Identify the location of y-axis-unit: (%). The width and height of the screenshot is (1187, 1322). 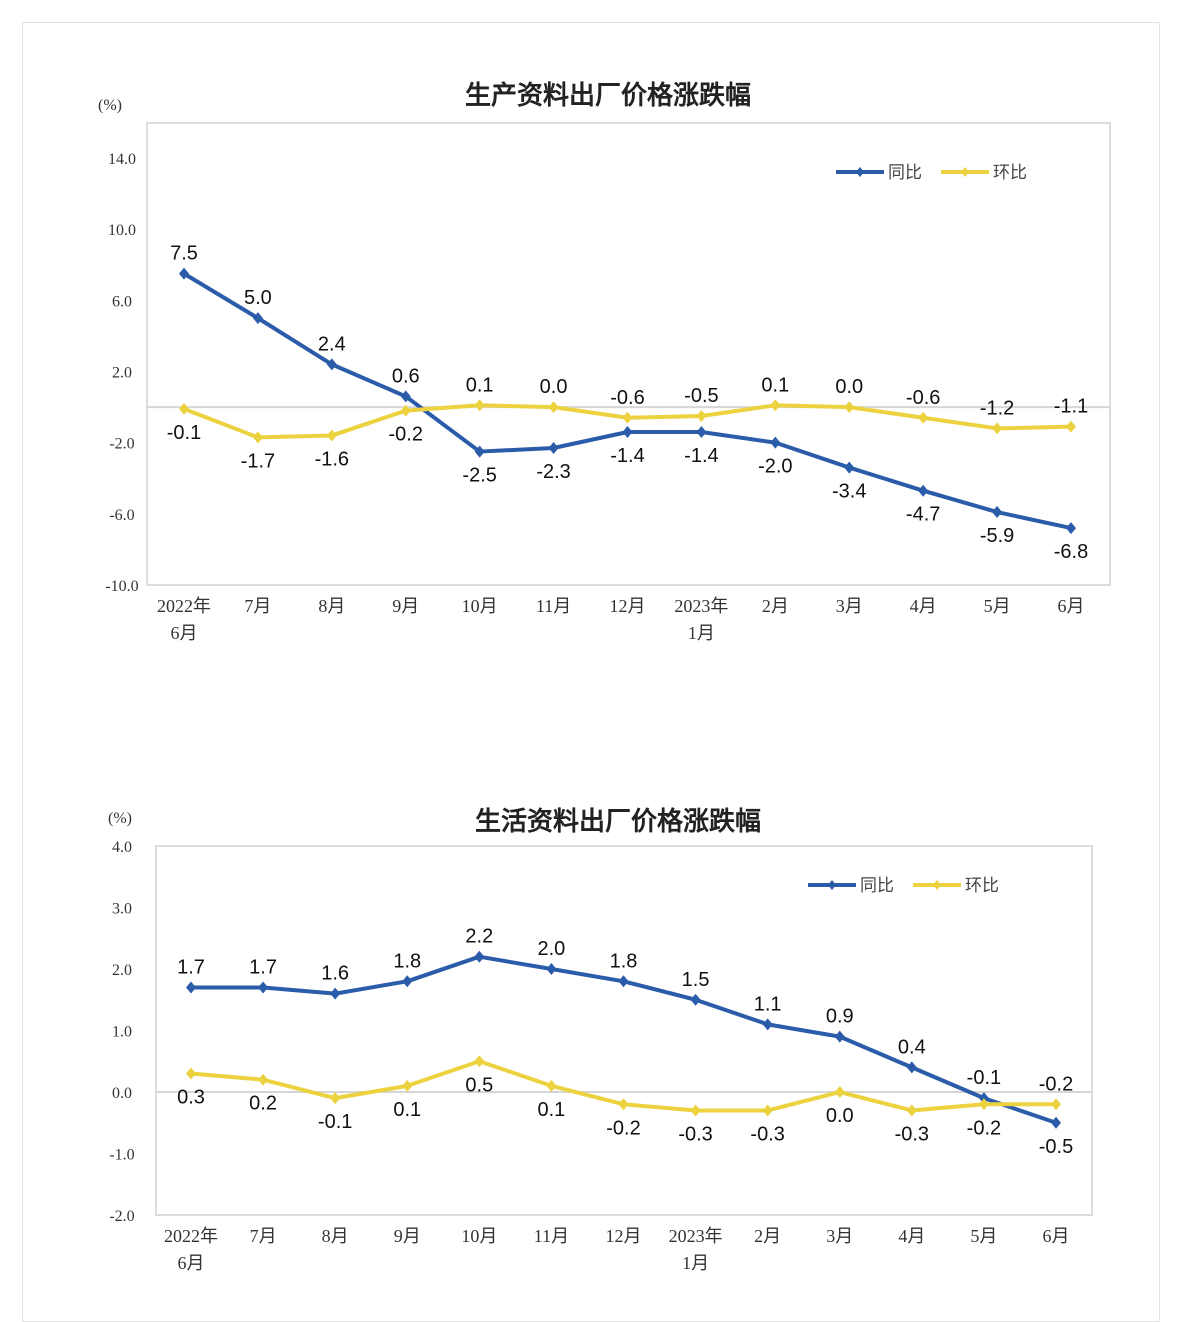
(110, 105).